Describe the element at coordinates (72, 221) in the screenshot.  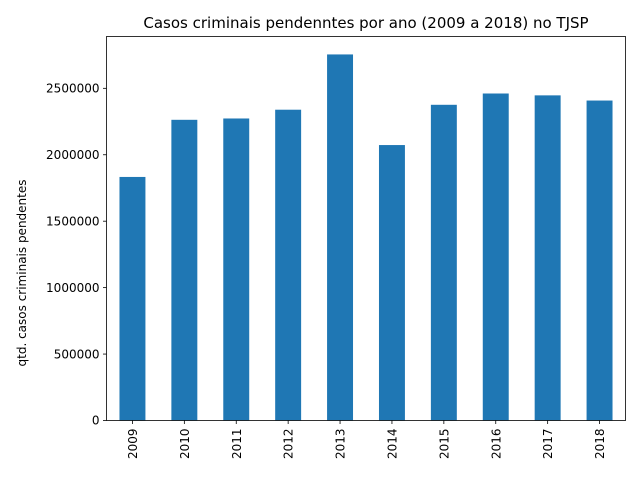
I see `y-tick-label: 1500000` at that location.